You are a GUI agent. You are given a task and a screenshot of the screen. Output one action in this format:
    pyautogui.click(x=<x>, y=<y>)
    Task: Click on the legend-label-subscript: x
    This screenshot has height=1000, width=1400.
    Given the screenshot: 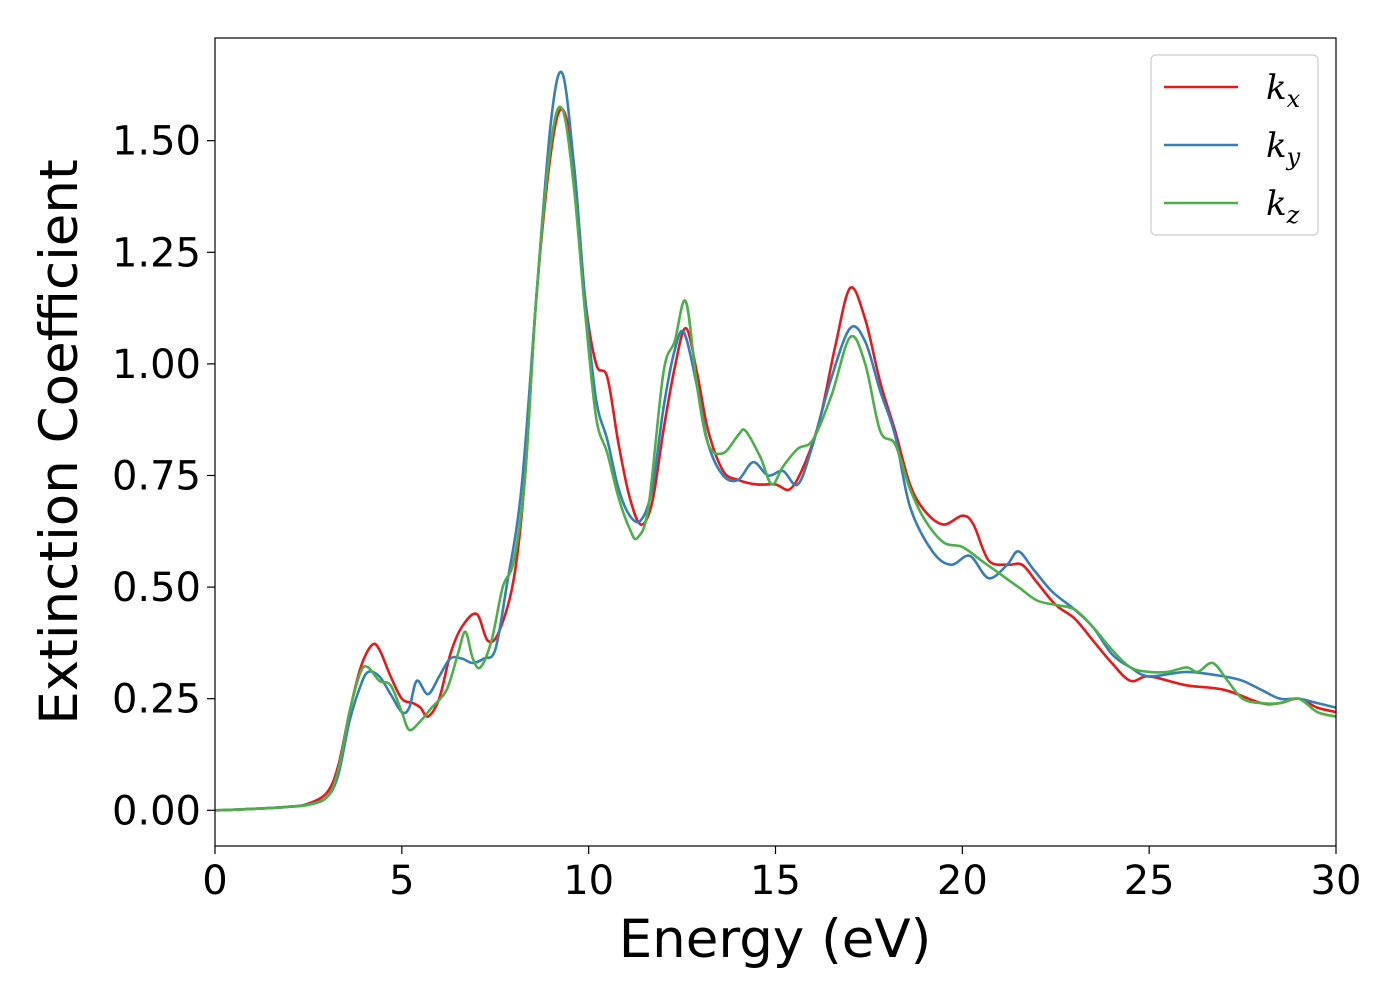 What is the action you would take?
    pyautogui.click(x=1294, y=99)
    